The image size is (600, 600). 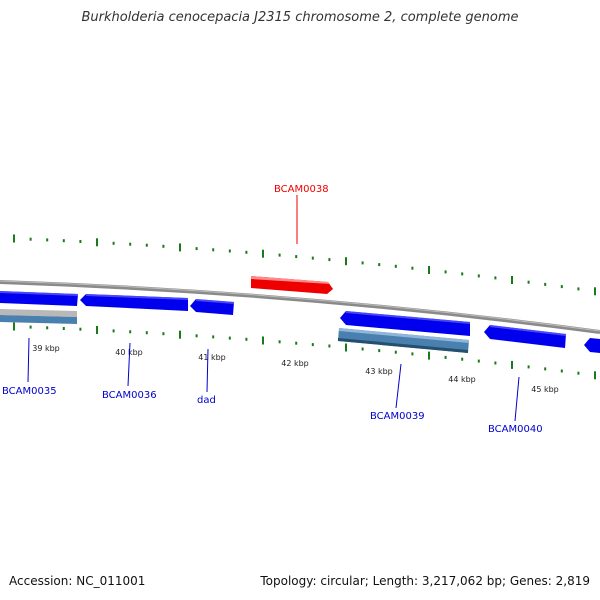 What do you see at coordinates (46, 348) in the screenshot?
I see `tick-label-39kbp: 39 kbp` at bounding box center [46, 348].